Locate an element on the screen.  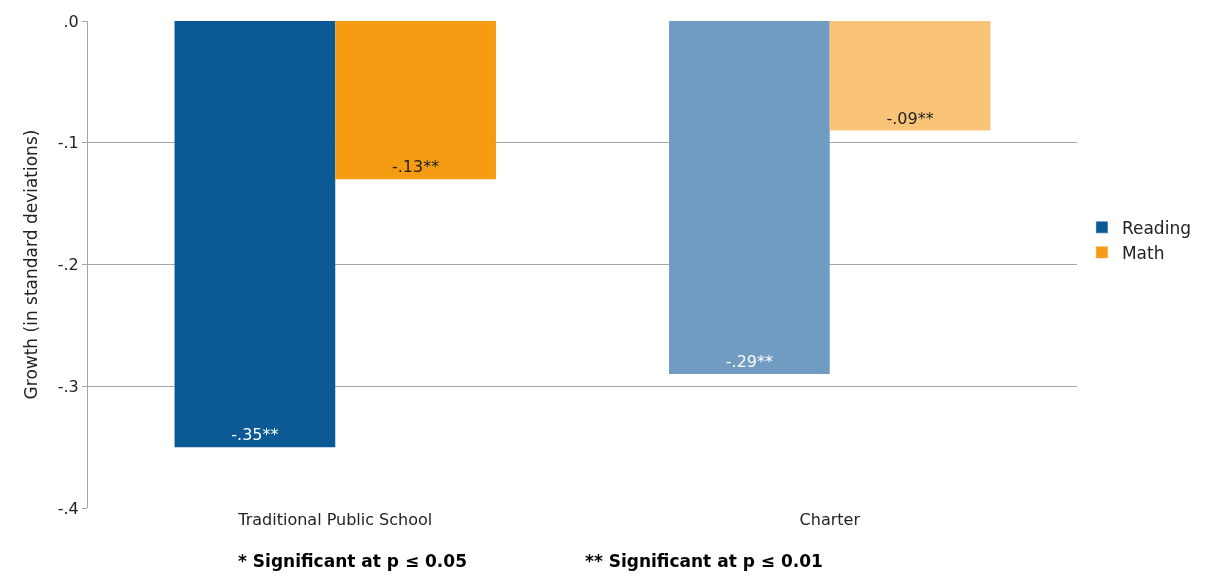
y-tick-label: .0 is located at coordinates (71, 21).